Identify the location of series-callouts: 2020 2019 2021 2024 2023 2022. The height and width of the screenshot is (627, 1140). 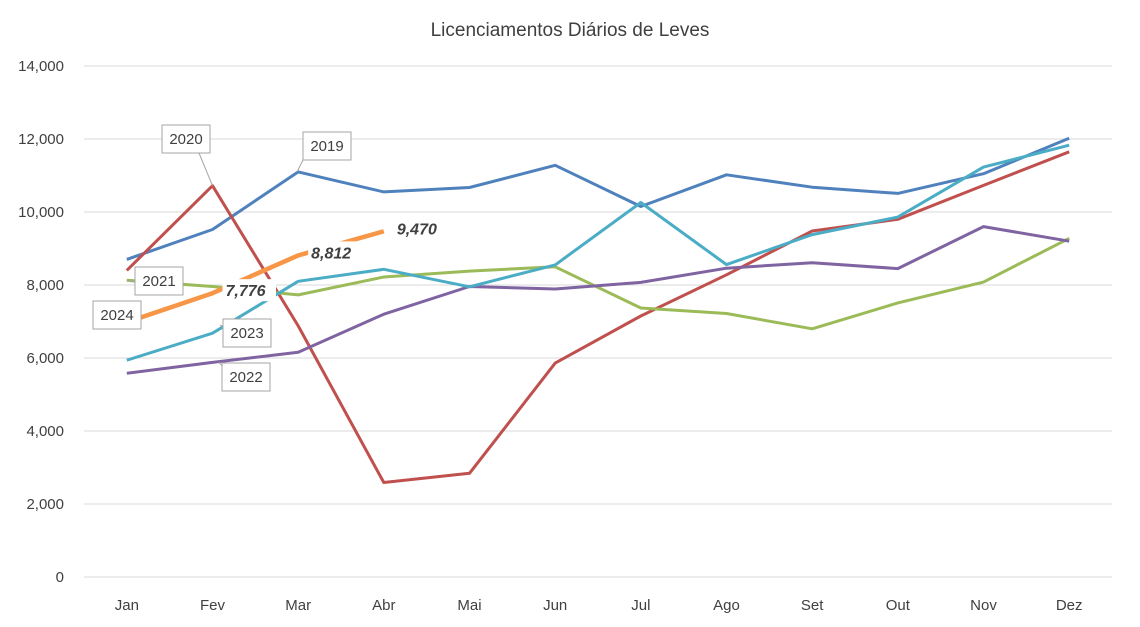
(222, 258).